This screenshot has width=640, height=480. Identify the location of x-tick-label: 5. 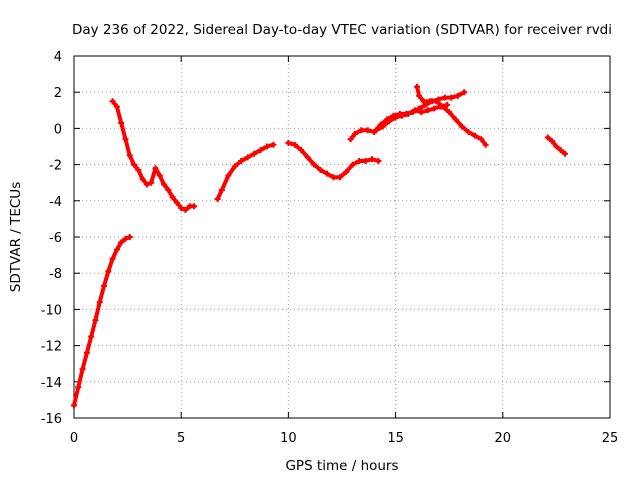
(181, 438).